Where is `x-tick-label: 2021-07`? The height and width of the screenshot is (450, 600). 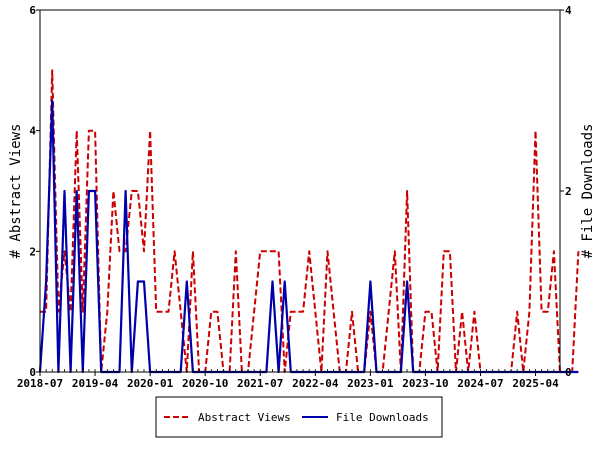
x-tick-label: 2021-07 is located at coordinates (260, 383).